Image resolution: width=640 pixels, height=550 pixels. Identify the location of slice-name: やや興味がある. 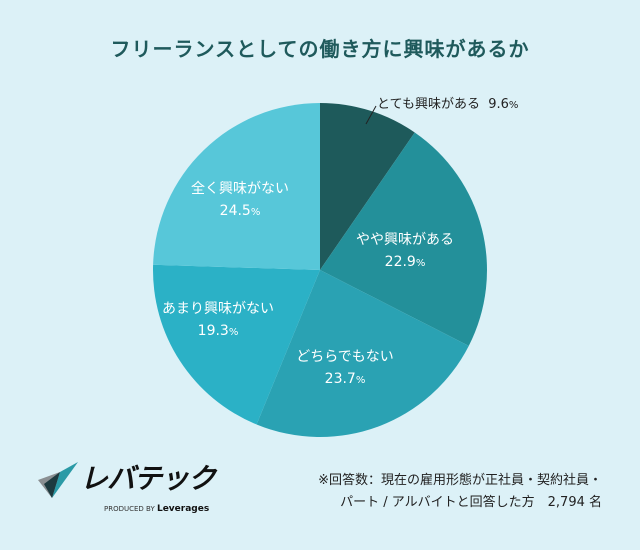
(405, 240).